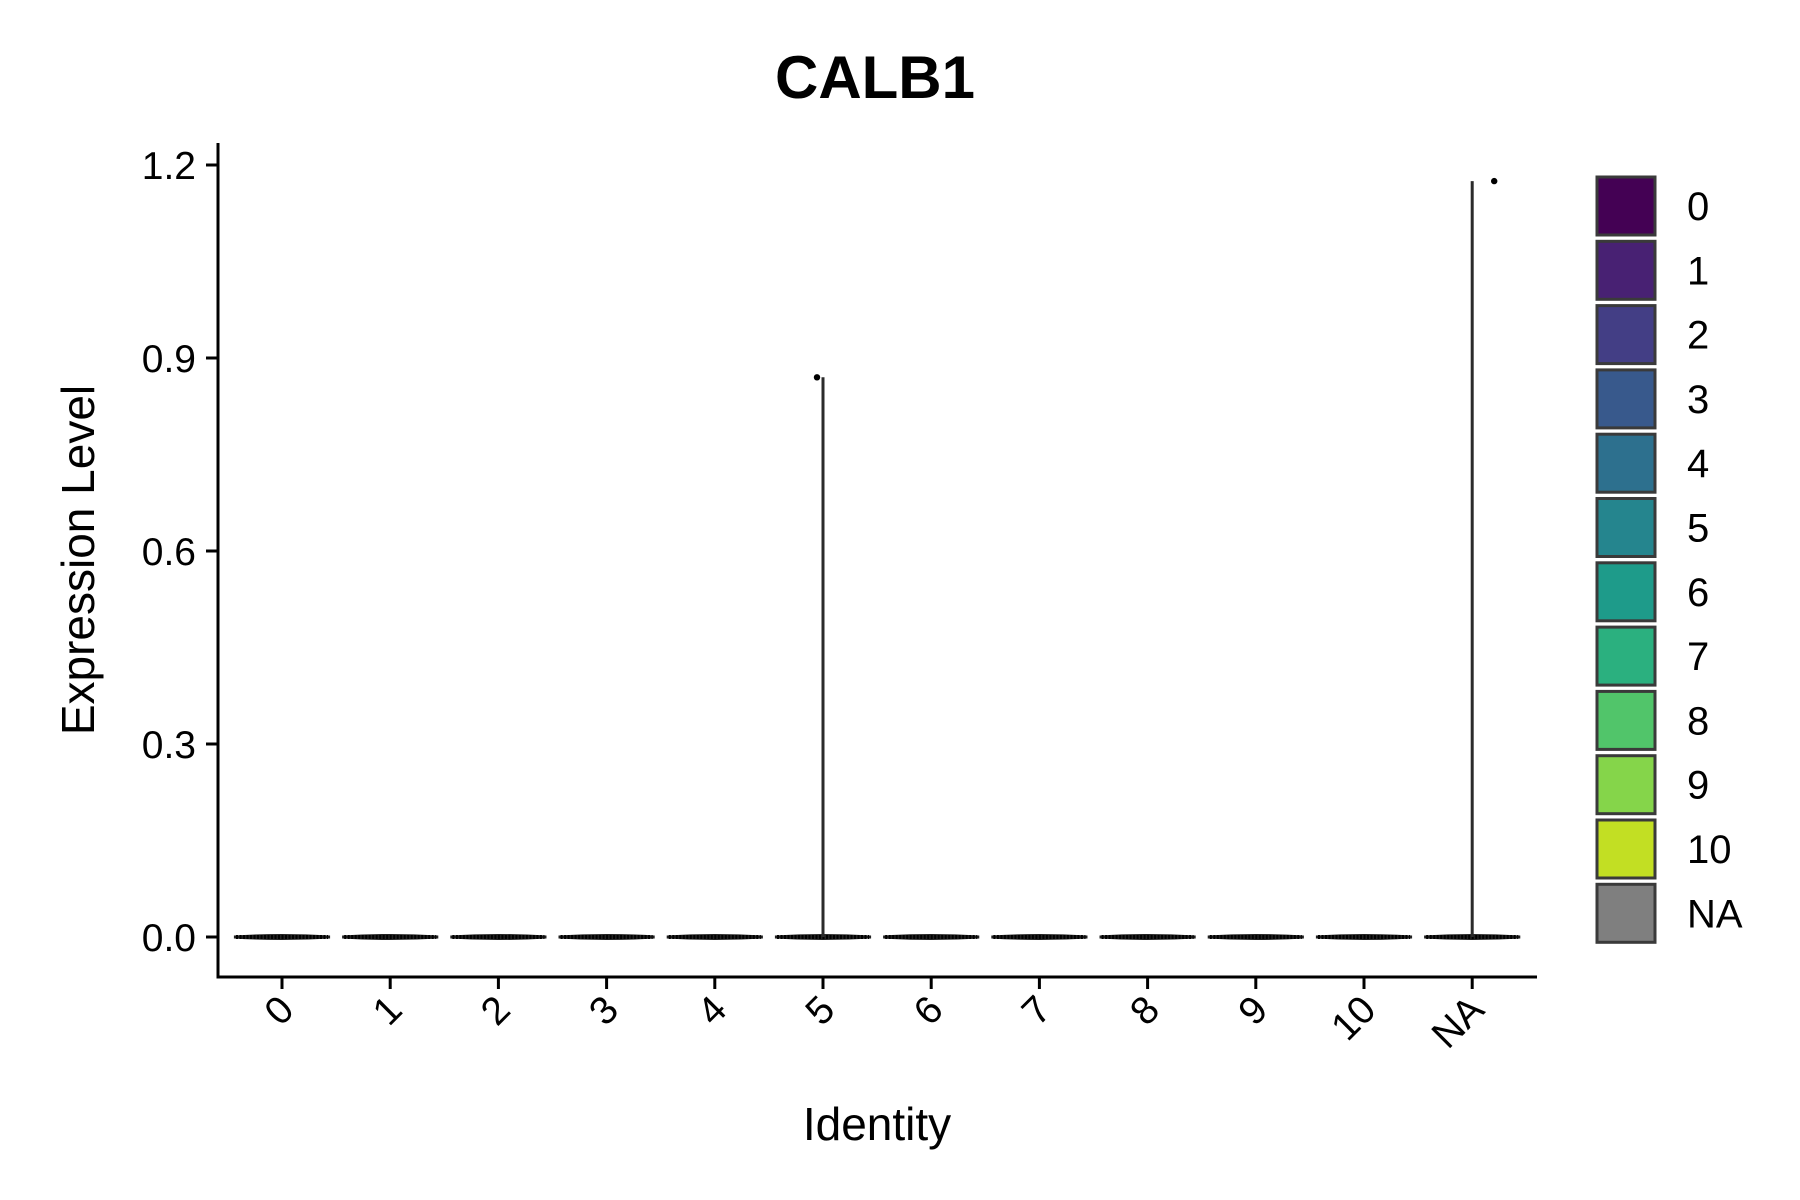 Image resolution: width=1800 pixels, height=1200 pixels. Describe the element at coordinates (1698, 400) in the screenshot. I see `legend-label-3: 3` at that location.